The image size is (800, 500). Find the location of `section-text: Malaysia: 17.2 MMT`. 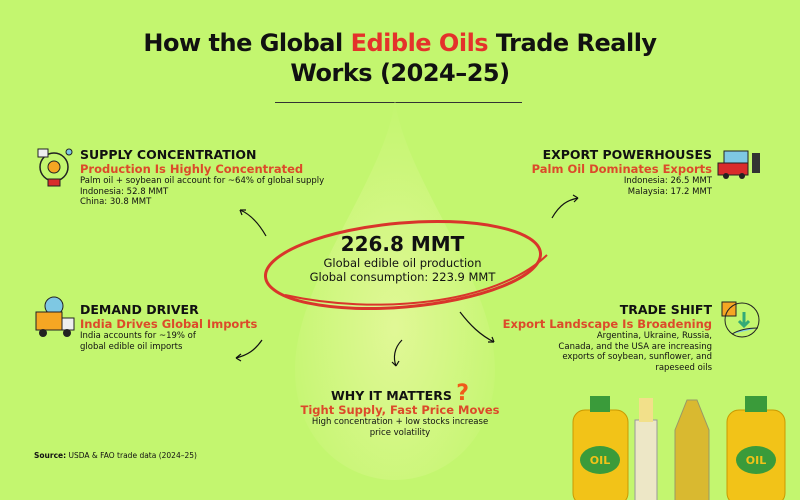

section-text: Malaysia: 17.2 MMT is located at coordinates (669, 191).